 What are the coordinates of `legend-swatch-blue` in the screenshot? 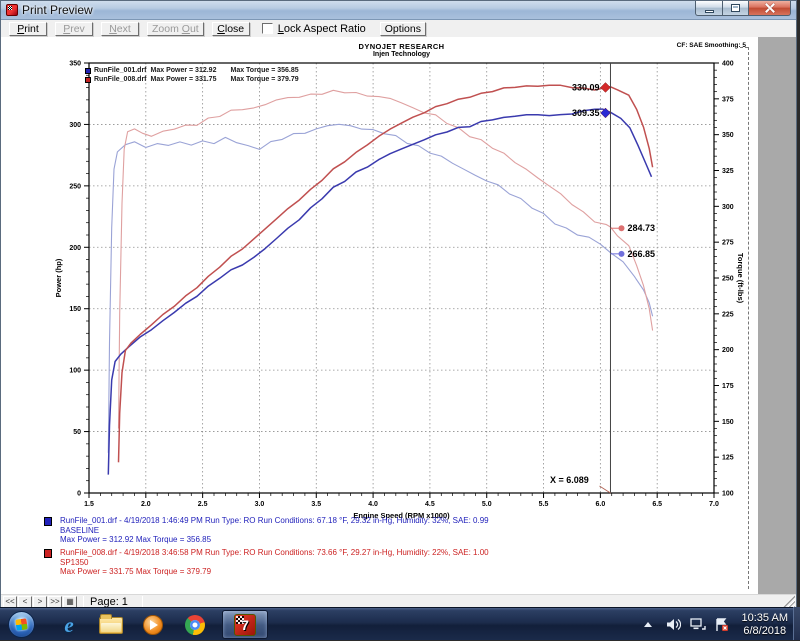 It's located at (88, 70).